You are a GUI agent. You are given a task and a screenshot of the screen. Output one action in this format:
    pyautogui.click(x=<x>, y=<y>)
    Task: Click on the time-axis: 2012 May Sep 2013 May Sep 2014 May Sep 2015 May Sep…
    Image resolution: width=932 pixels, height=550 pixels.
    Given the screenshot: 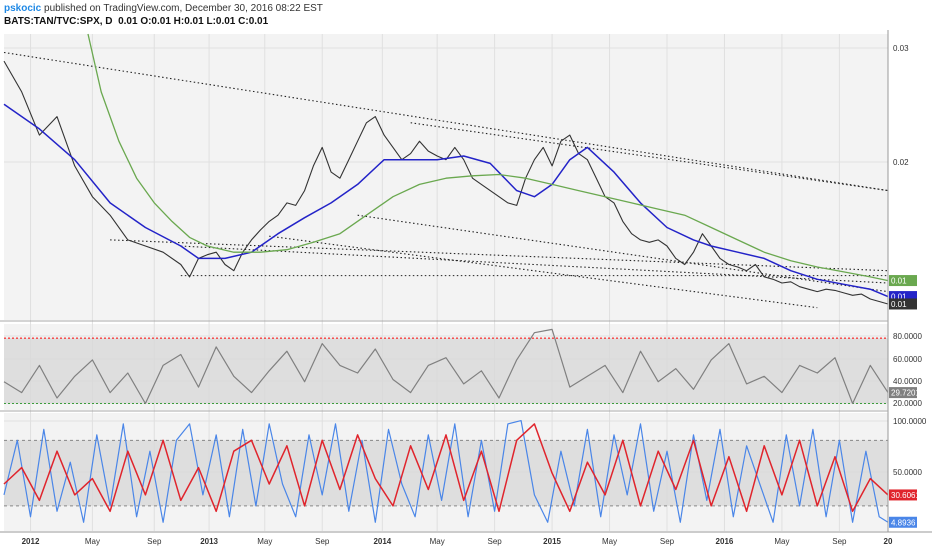 What is the action you would take?
    pyautogui.click(x=457, y=541)
    